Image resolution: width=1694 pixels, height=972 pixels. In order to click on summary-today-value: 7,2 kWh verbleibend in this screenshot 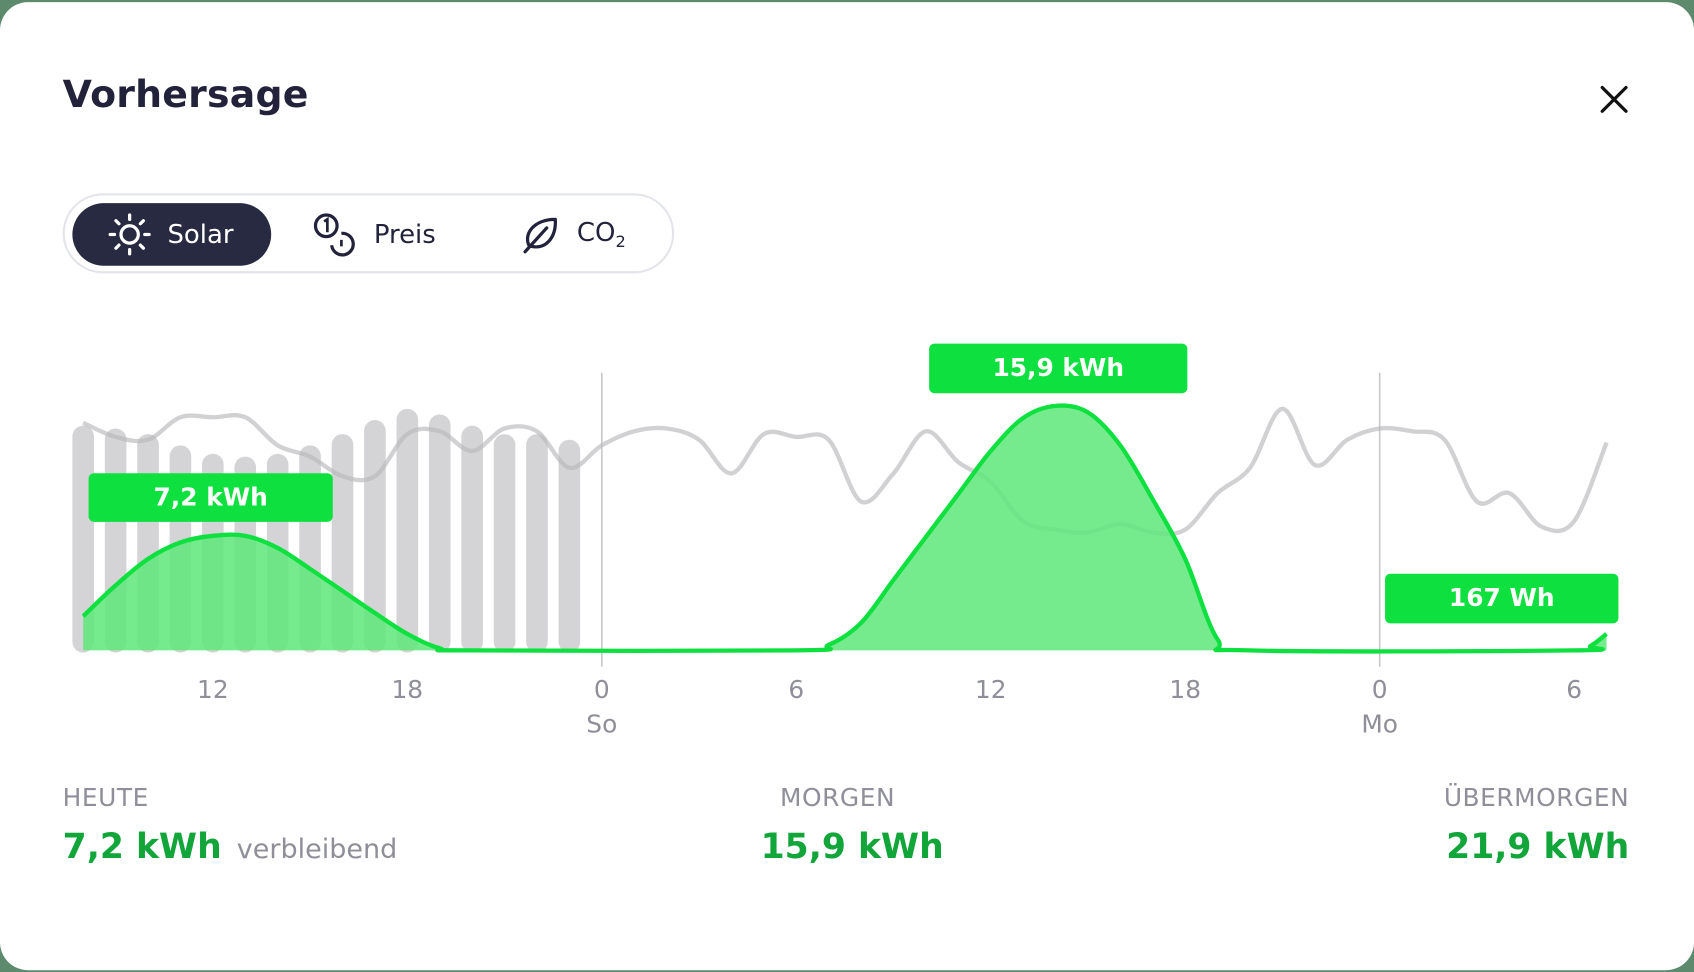, I will do `click(230, 846)`.